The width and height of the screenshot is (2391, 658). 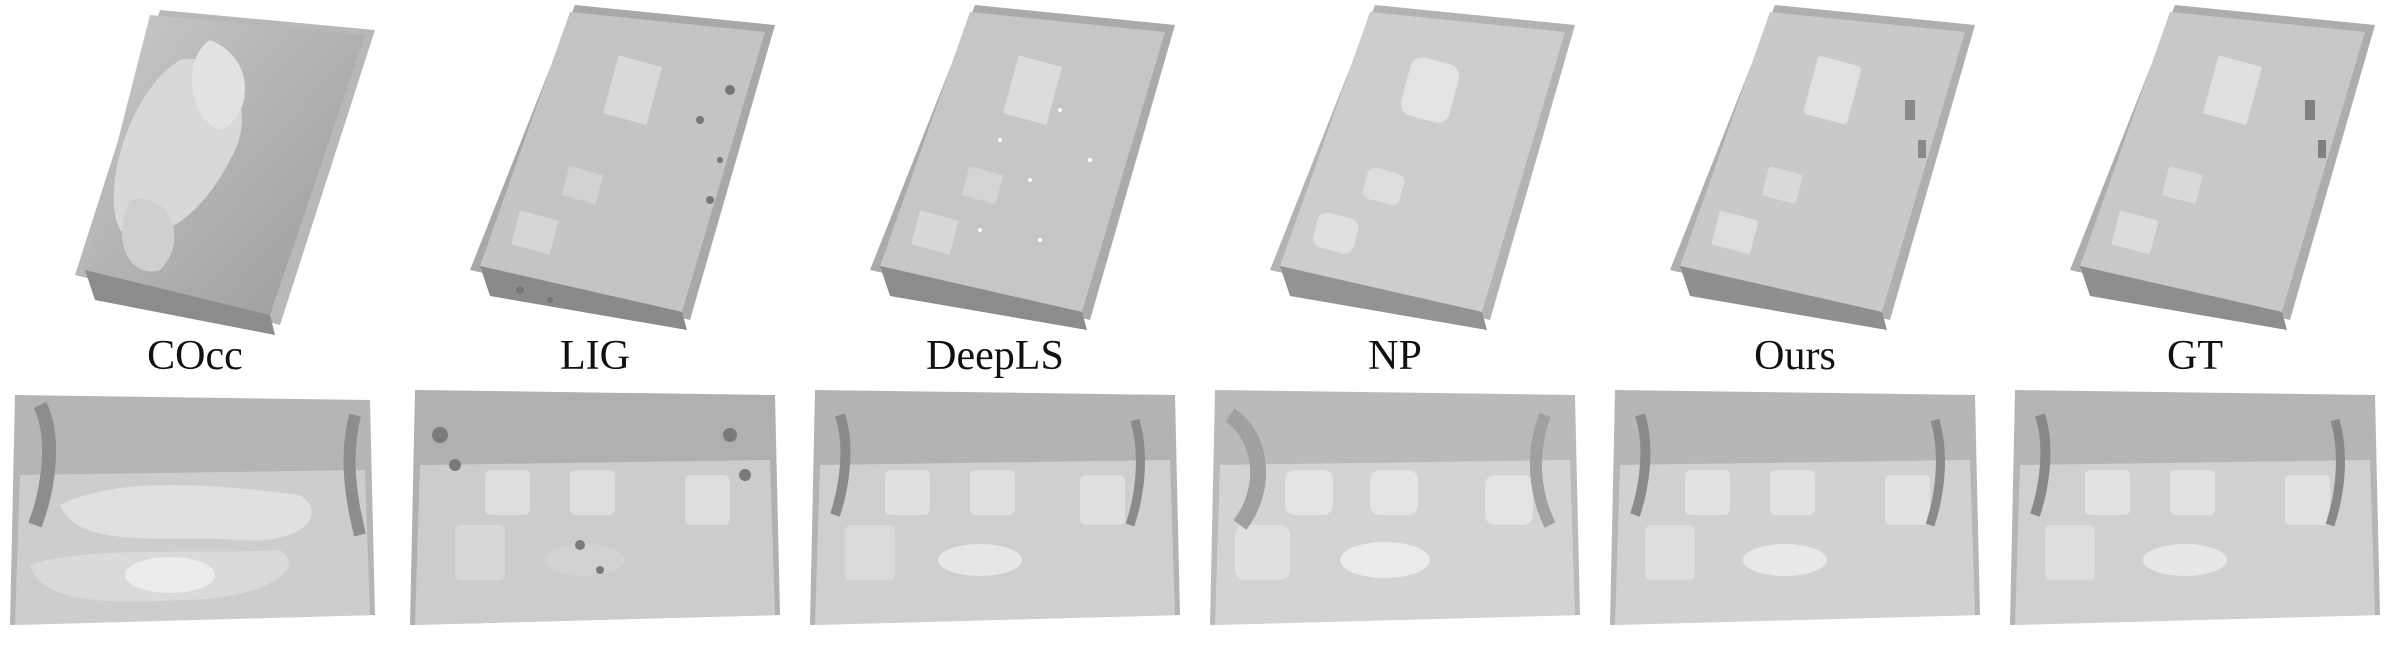 What do you see at coordinates (195, 516) in the screenshot?
I see `bottom-room-render-cocc` at bounding box center [195, 516].